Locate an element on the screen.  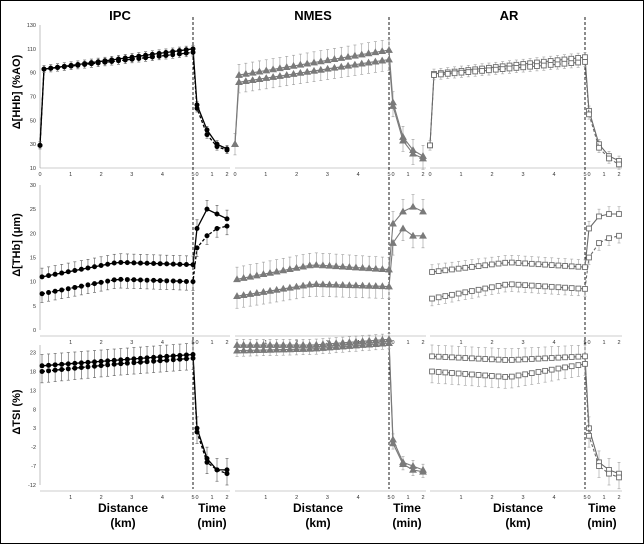
ytick-label: 15 is located at coordinates (33, 259).